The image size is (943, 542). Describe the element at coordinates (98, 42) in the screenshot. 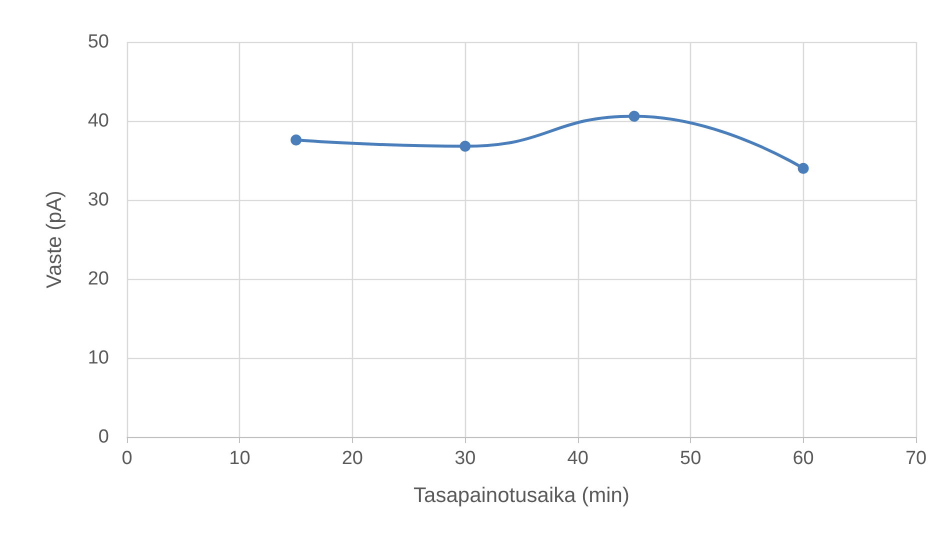

I see `y-tick-label: 50` at that location.